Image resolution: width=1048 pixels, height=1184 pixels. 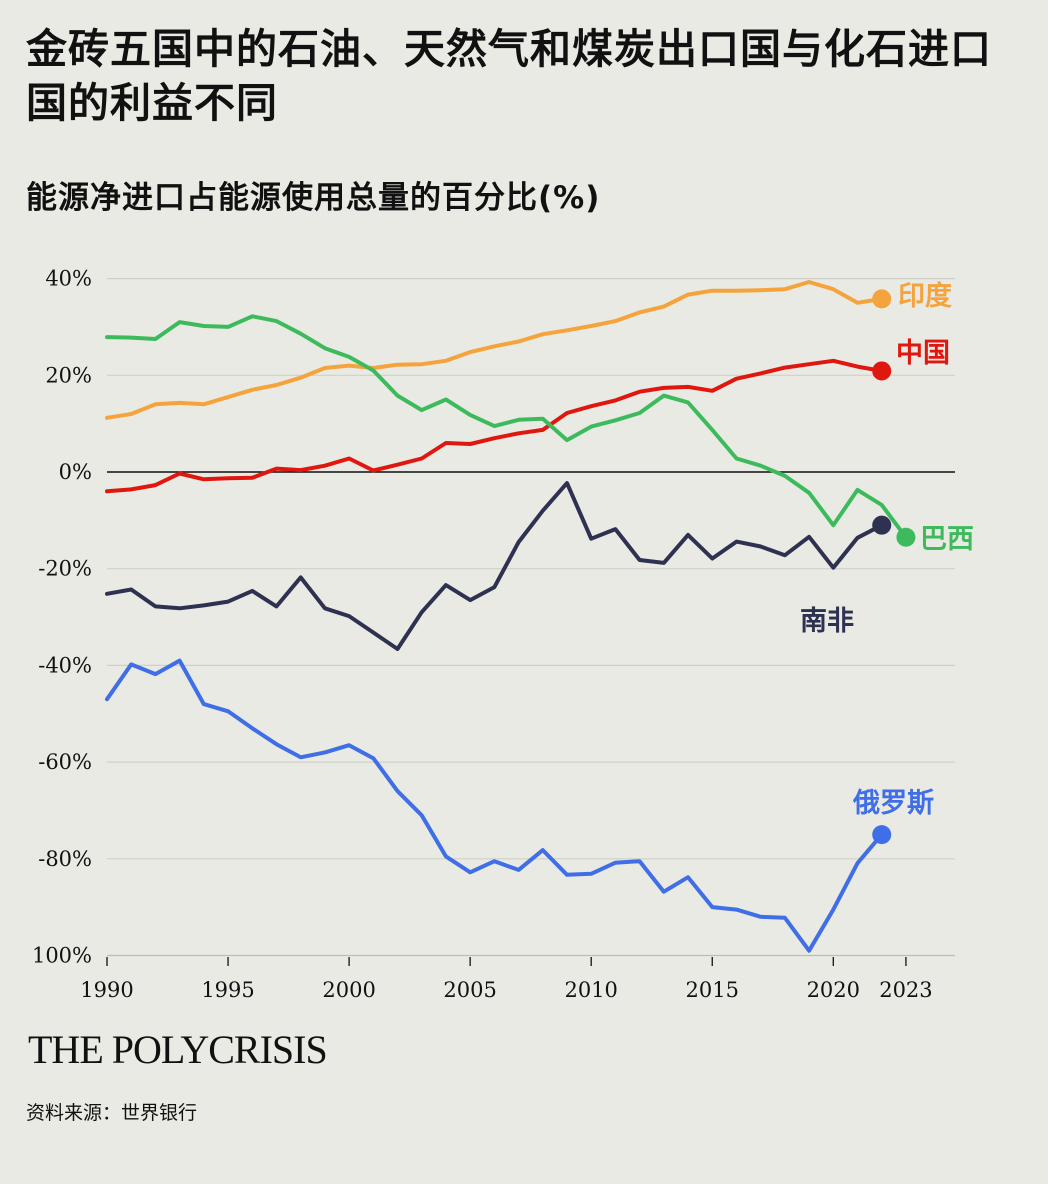 I want to click on y-tick-label: 40%, so click(x=68, y=279).